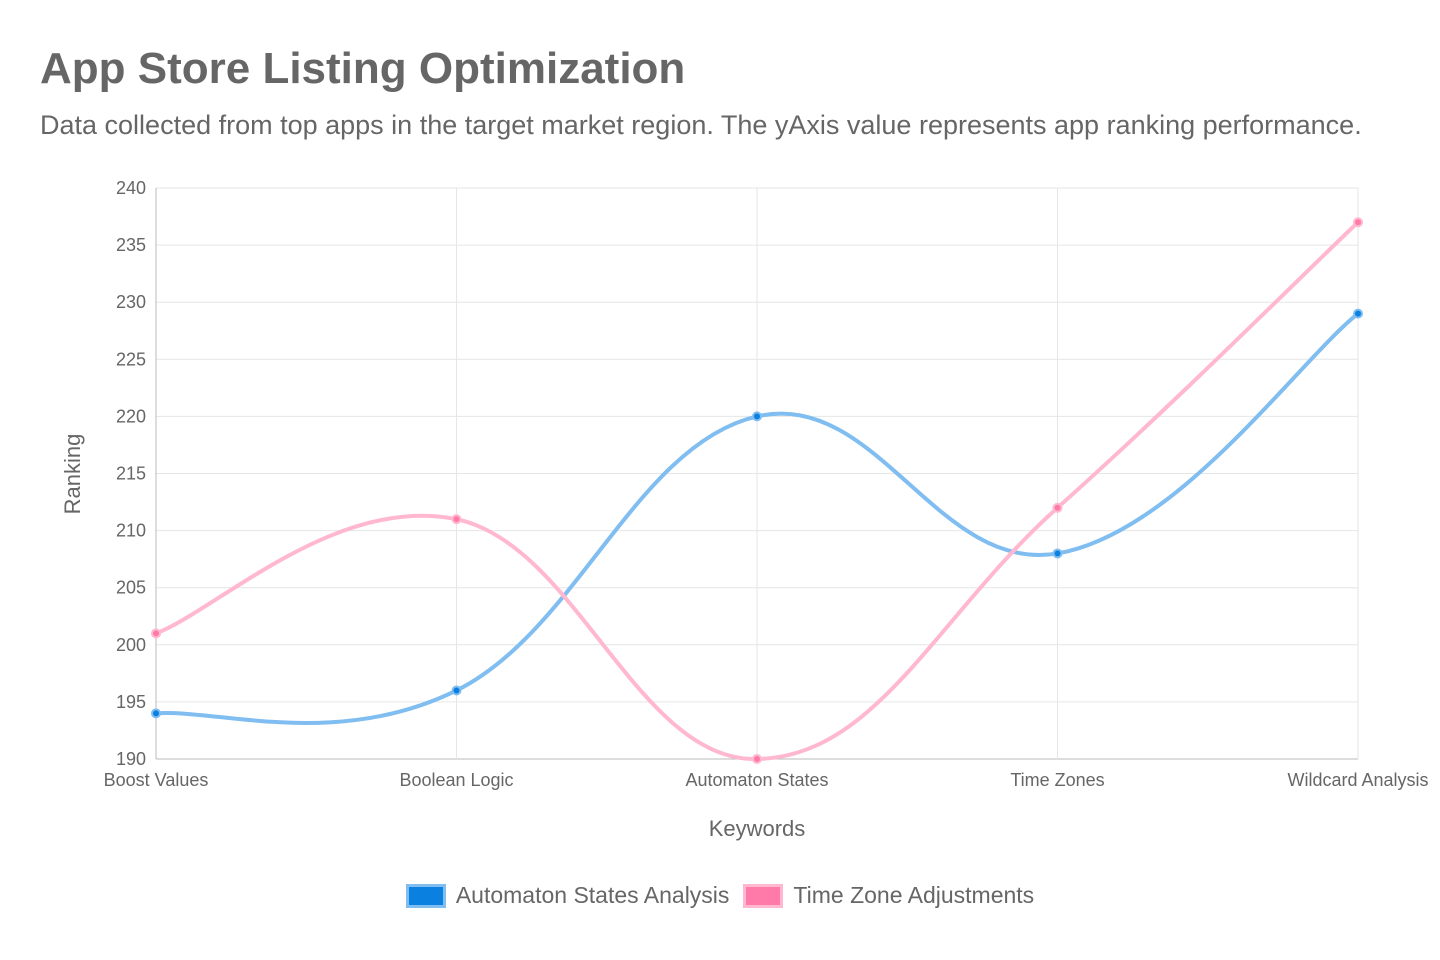  Describe the element at coordinates (131, 702) in the screenshot. I see `y-tick-label: 195` at that location.